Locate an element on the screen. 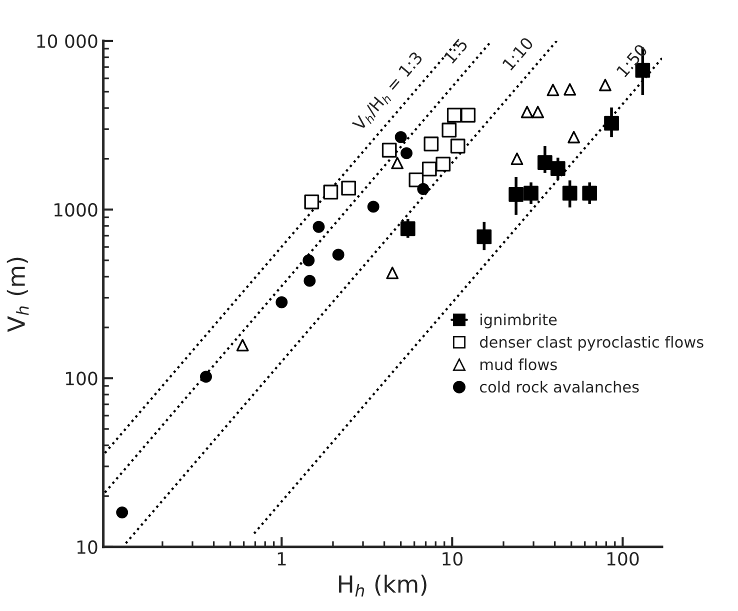 Image resolution: width=738 pixels, height=611 pixels. legend-label: denser clast pyroclastic flows is located at coordinates (592, 343).